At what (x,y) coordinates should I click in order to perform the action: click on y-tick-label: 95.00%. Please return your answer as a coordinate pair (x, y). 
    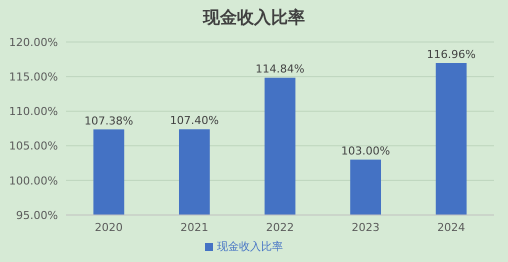
    Looking at the image, I should click on (37, 215).